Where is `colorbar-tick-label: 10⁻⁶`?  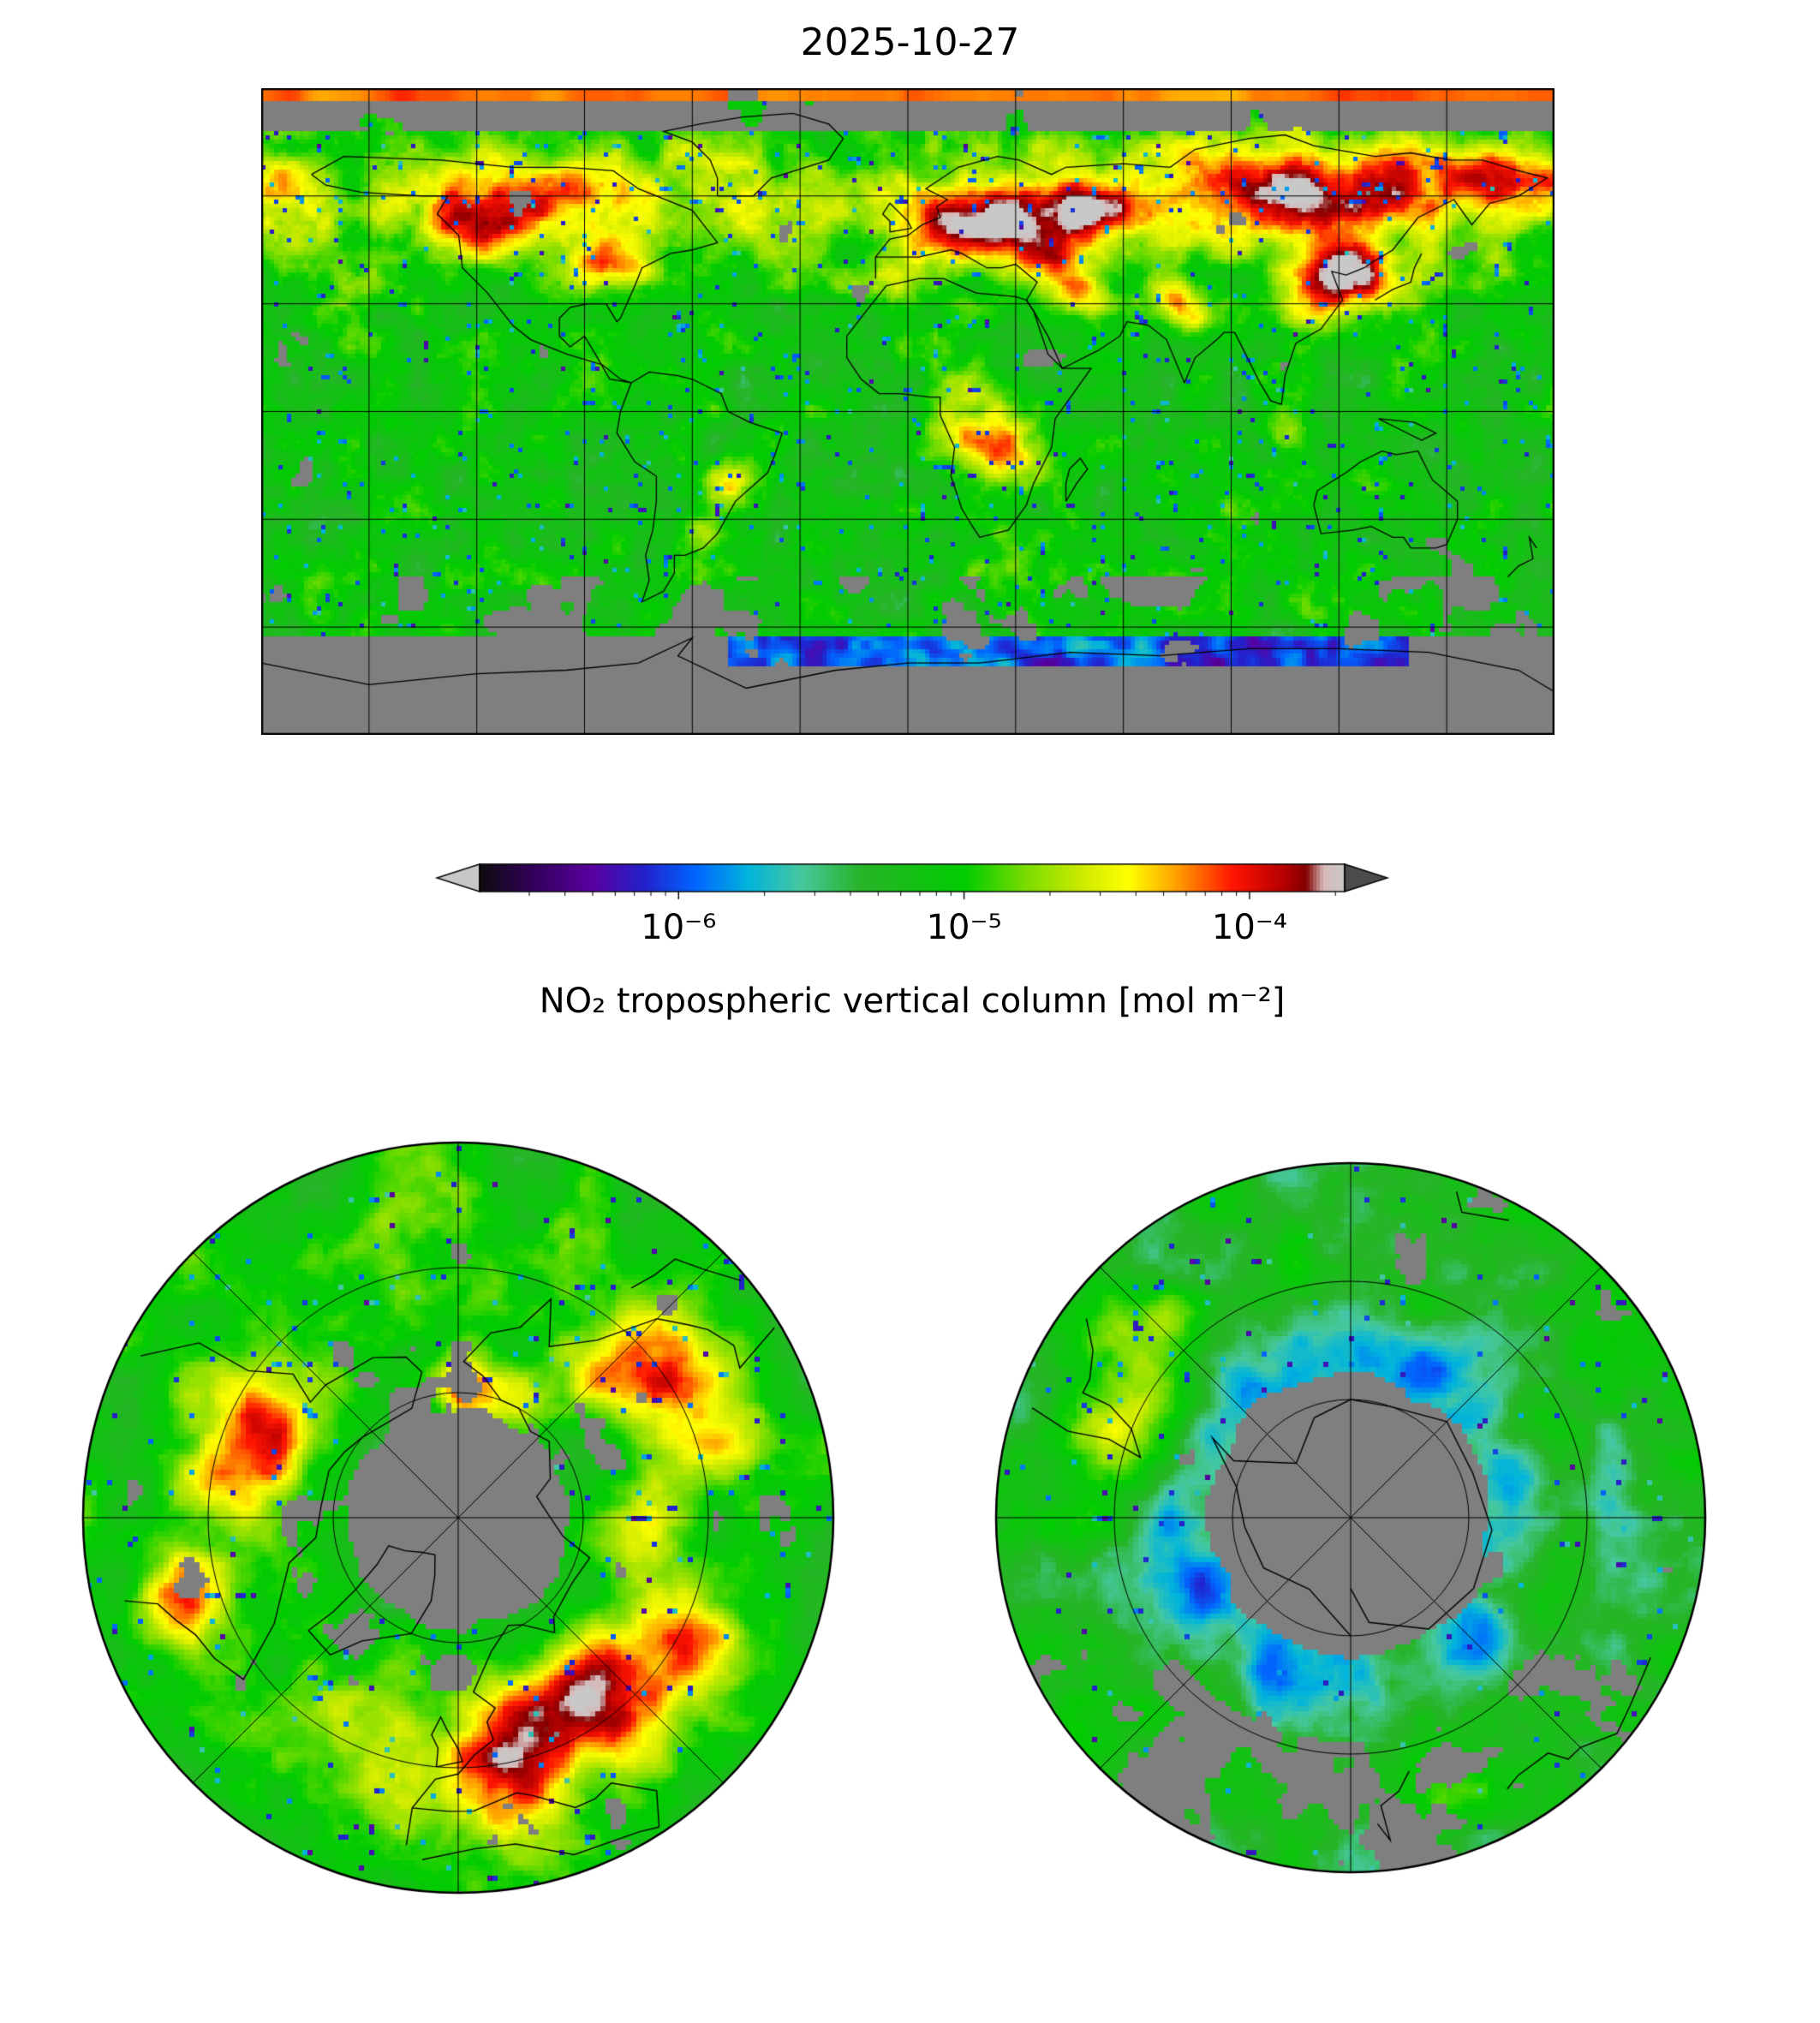
colorbar-tick-label: 10⁻⁶ is located at coordinates (679, 927).